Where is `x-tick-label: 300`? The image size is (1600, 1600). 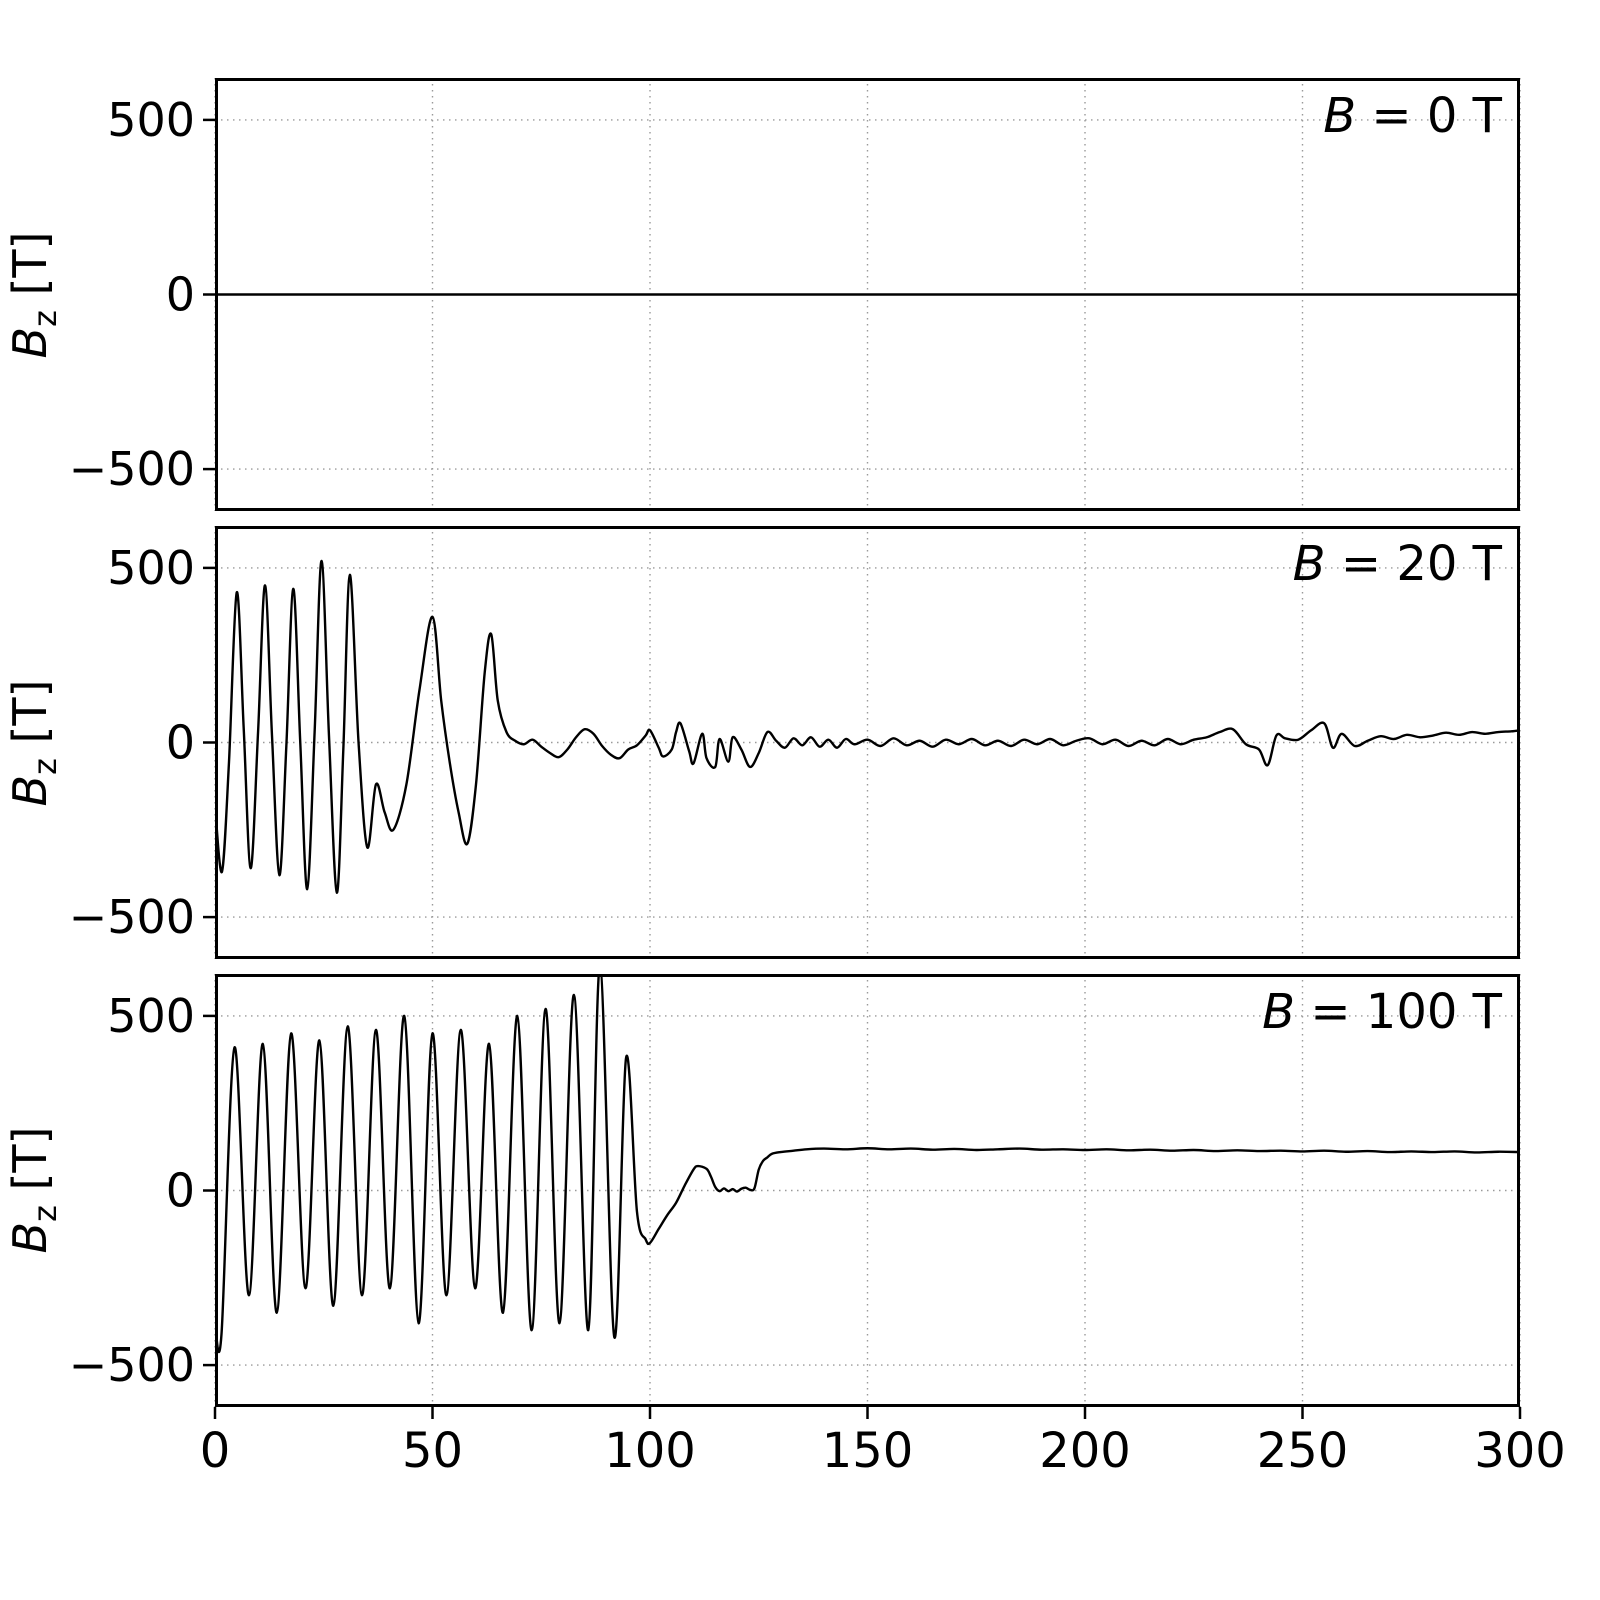 x-tick-label: 300 is located at coordinates (1520, 1451).